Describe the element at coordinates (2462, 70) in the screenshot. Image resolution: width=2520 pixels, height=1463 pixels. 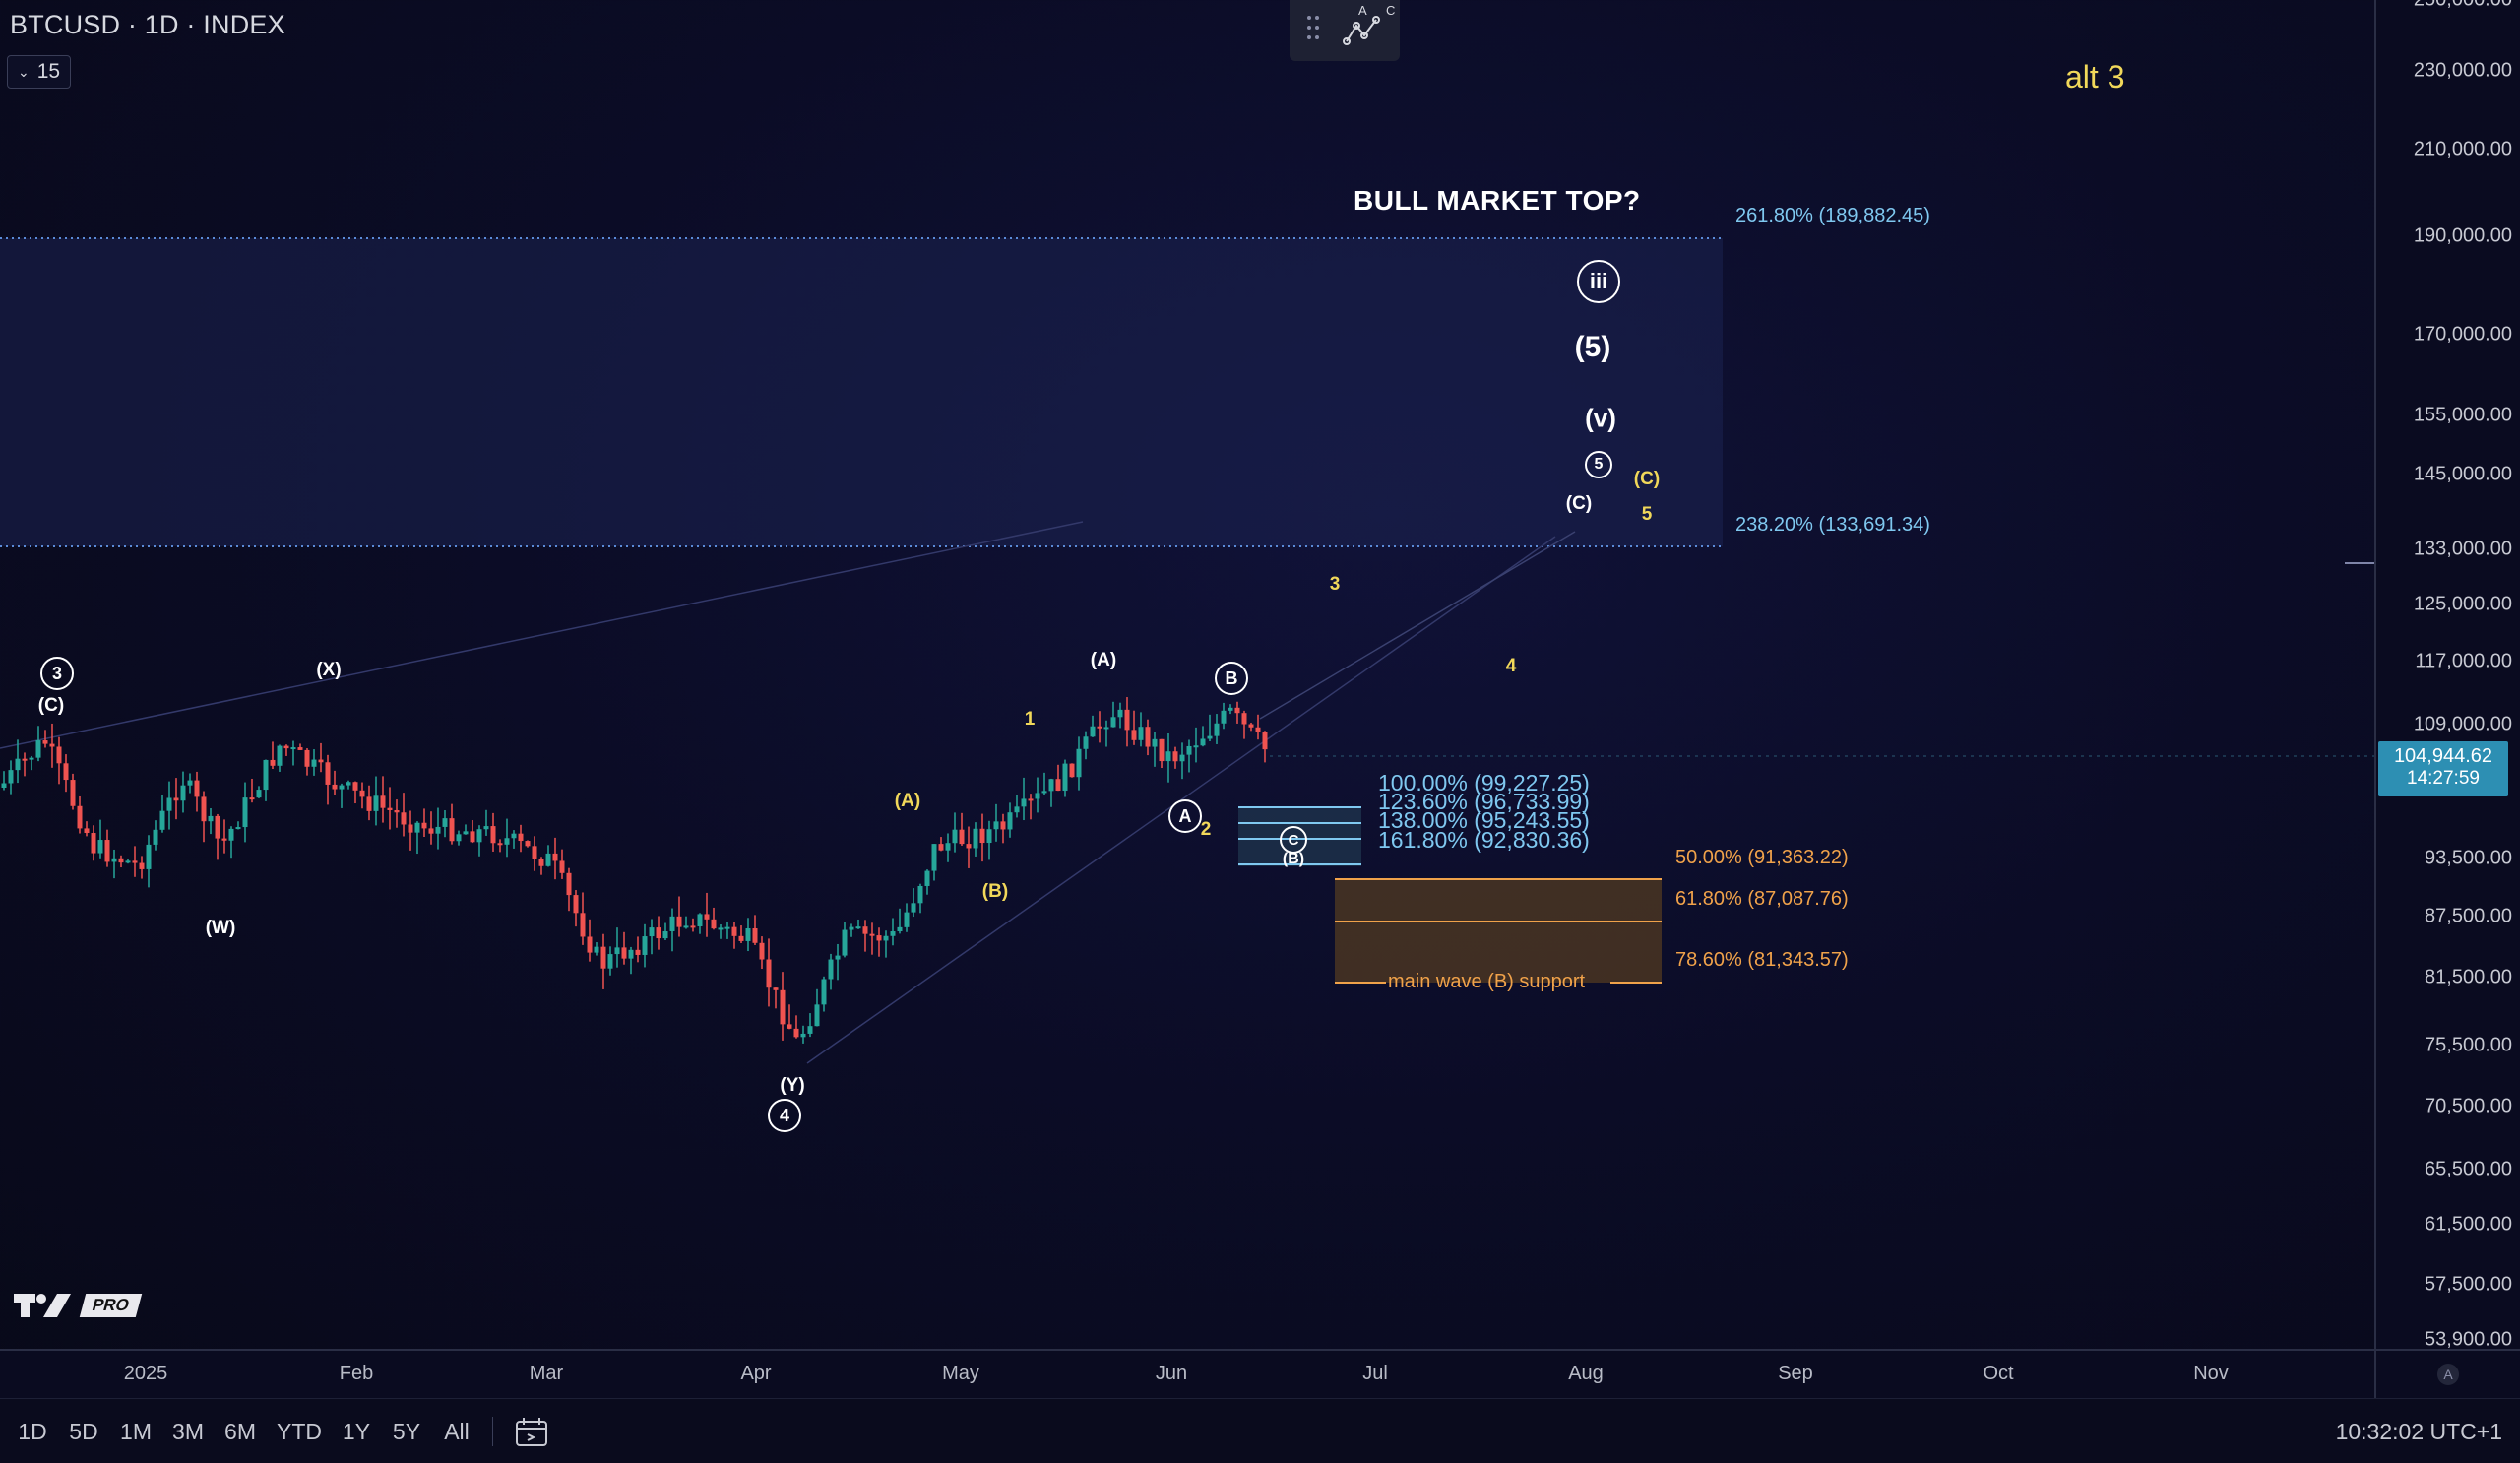
I see `price-label: 230,000.00` at that location.